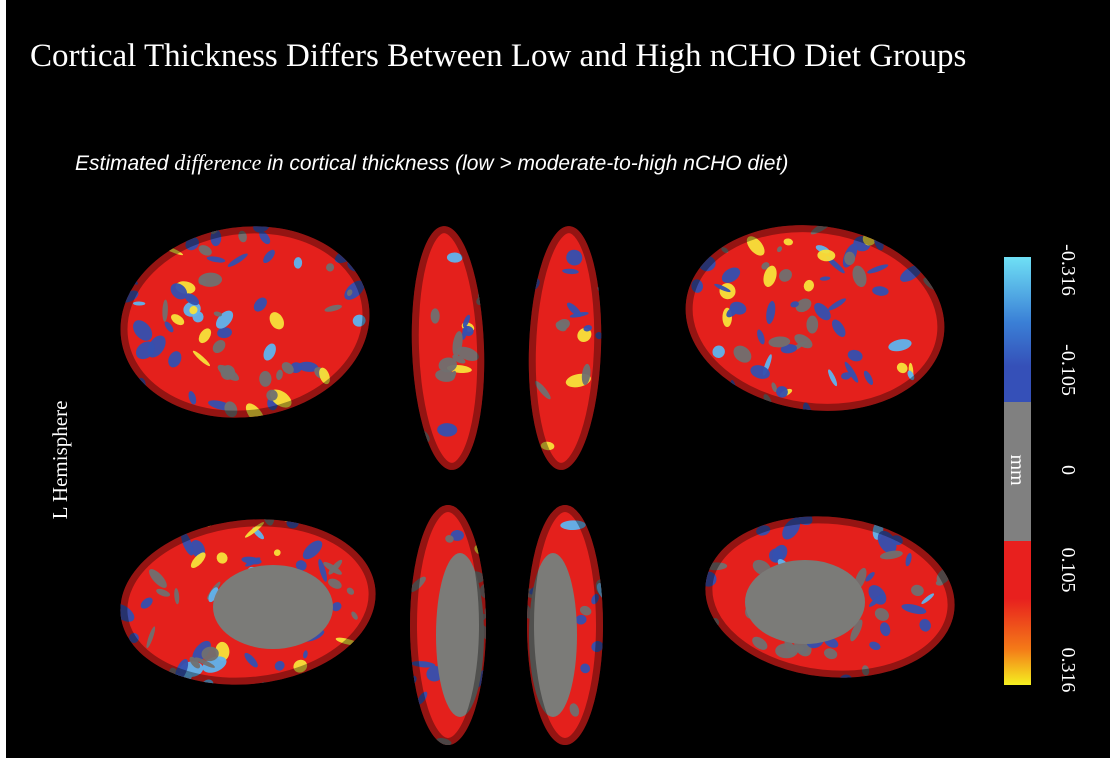 Image resolution: width=1116 pixels, height=760 pixels. Describe the element at coordinates (217, 162) in the screenshot. I see `subtitle-emphasis: difference` at that location.